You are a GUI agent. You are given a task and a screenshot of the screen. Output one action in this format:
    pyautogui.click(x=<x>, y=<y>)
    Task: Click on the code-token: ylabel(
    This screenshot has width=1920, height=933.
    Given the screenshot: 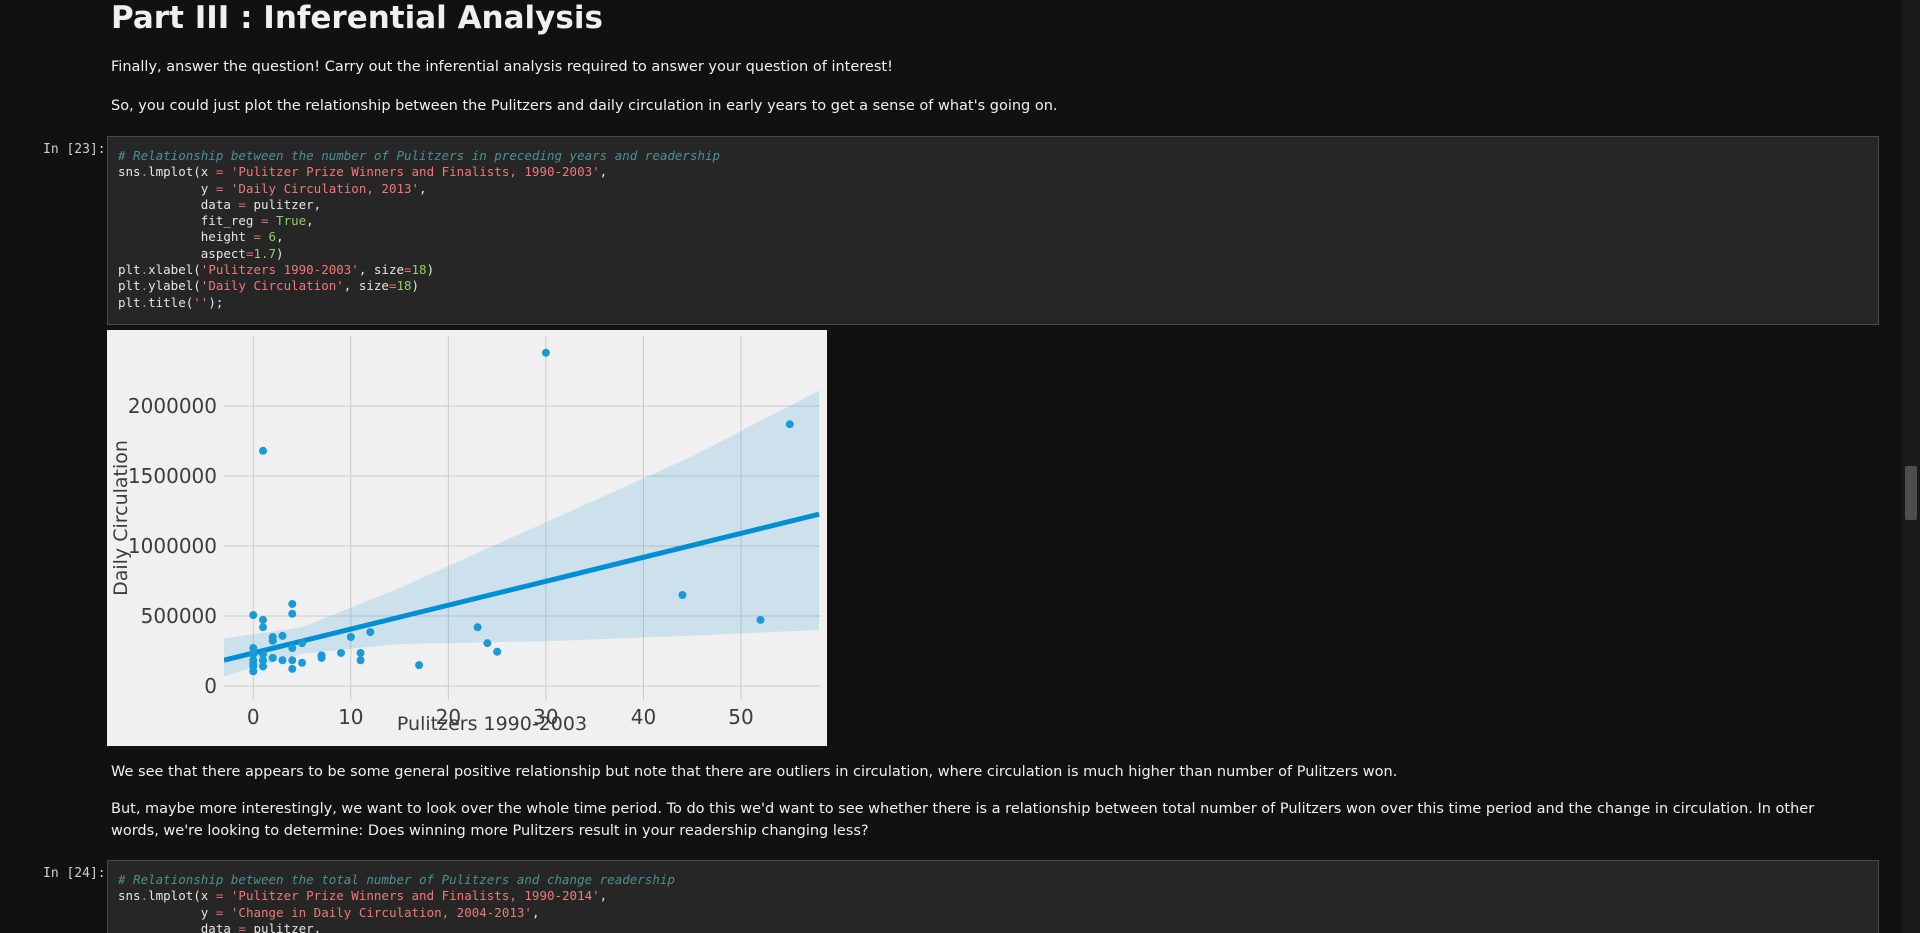 What is the action you would take?
    pyautogui.click(x=174, y=286)
    